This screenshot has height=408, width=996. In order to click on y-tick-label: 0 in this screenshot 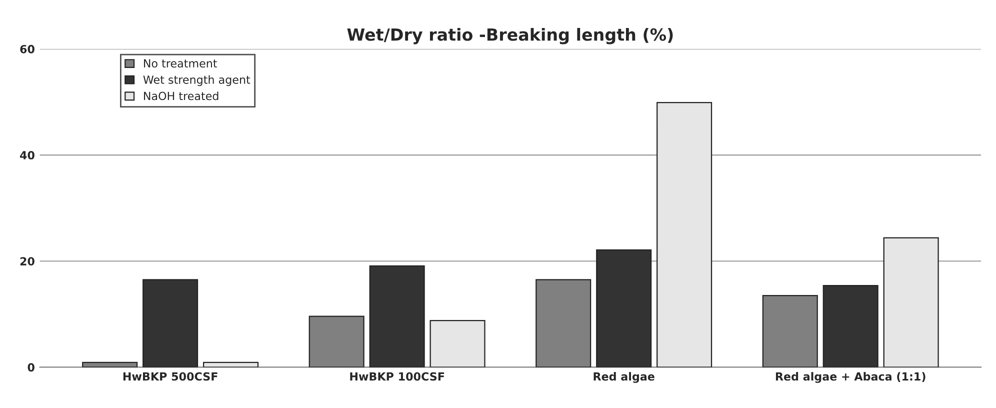, I will do `click(31, 367)`.